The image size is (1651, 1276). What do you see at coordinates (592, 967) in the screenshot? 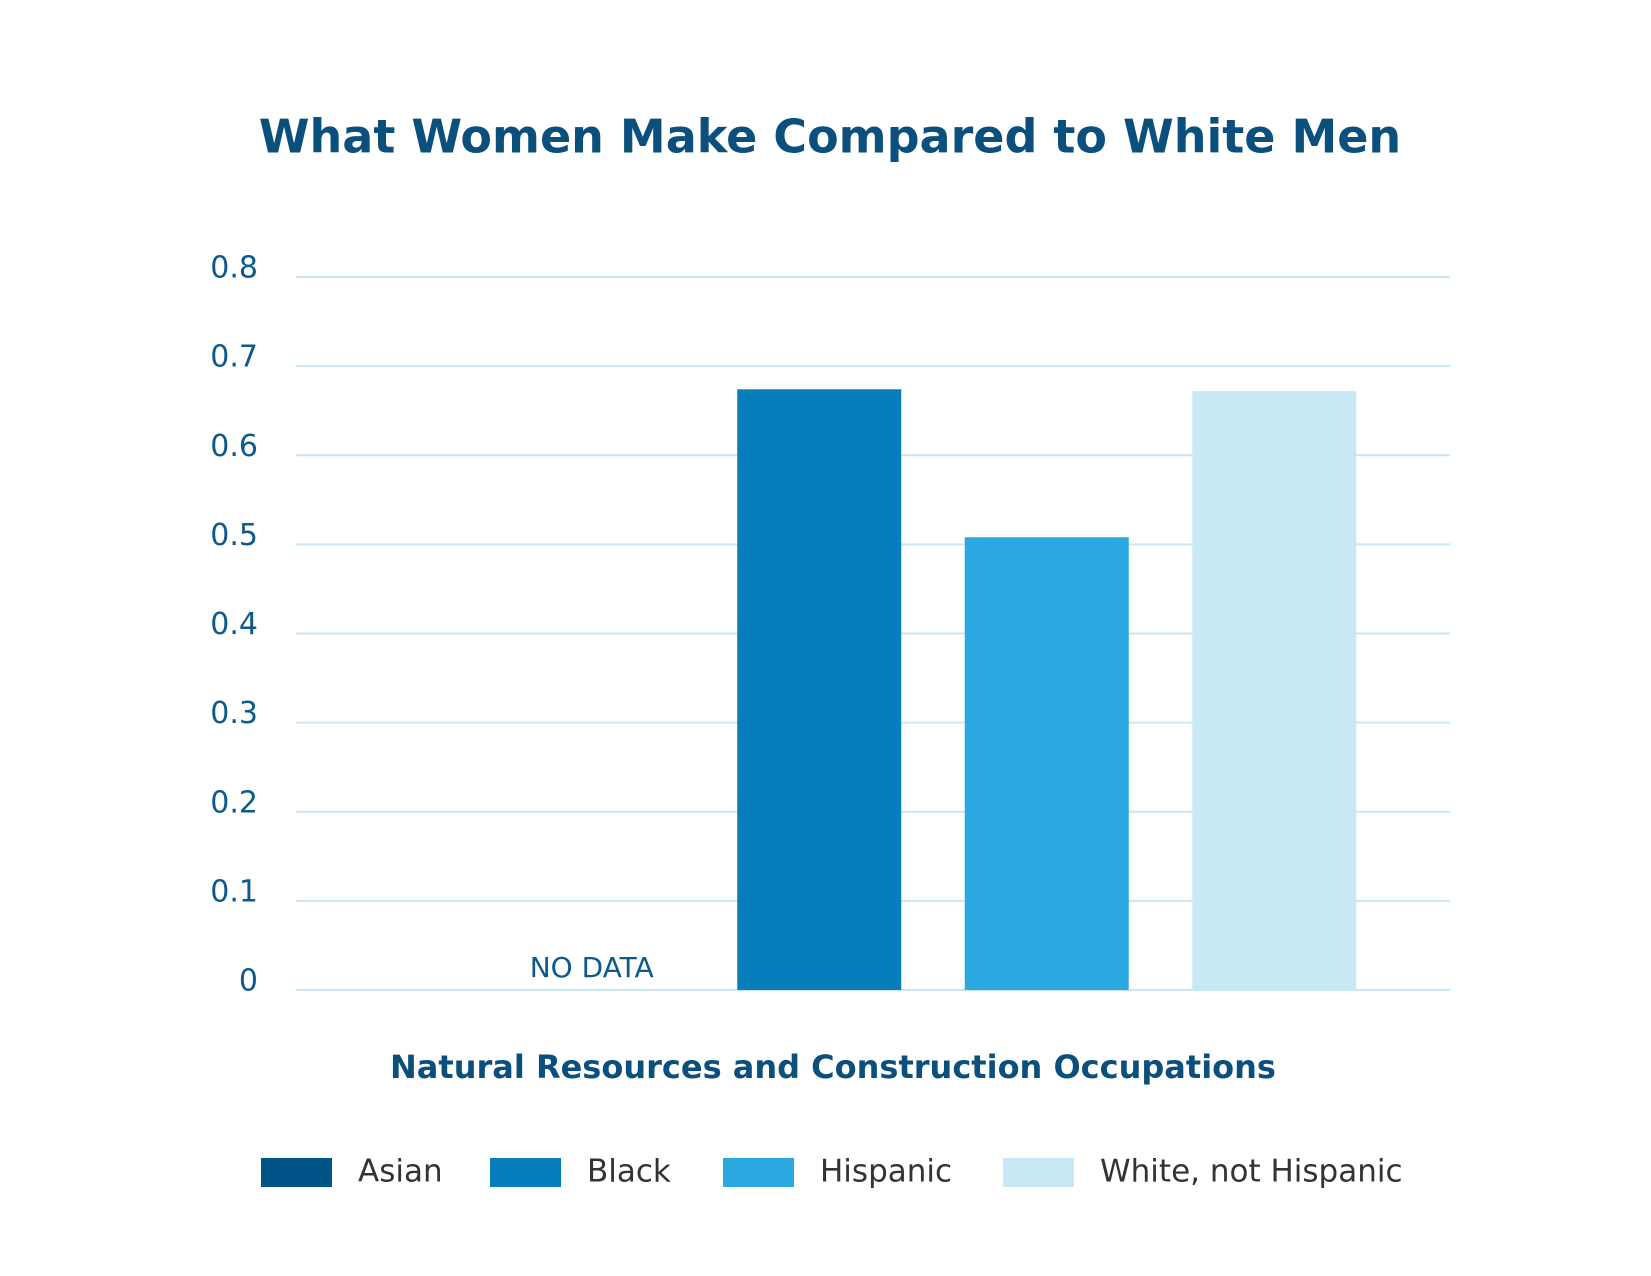
I see `annotation: NO DATA` at bounding box center [592, 967].